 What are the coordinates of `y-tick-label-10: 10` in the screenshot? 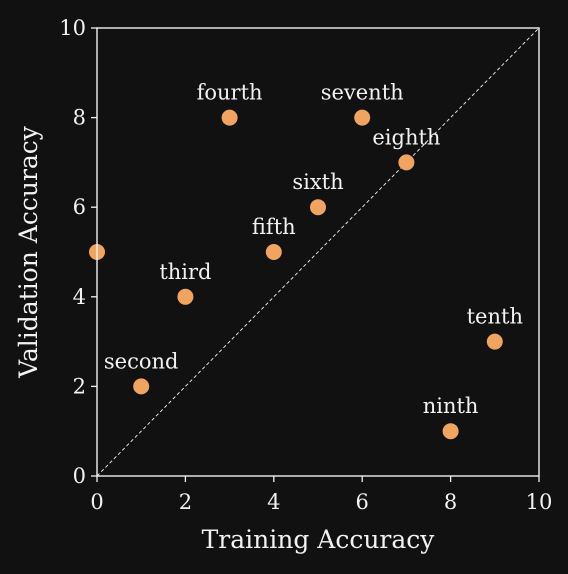 It's located at (72, 28).